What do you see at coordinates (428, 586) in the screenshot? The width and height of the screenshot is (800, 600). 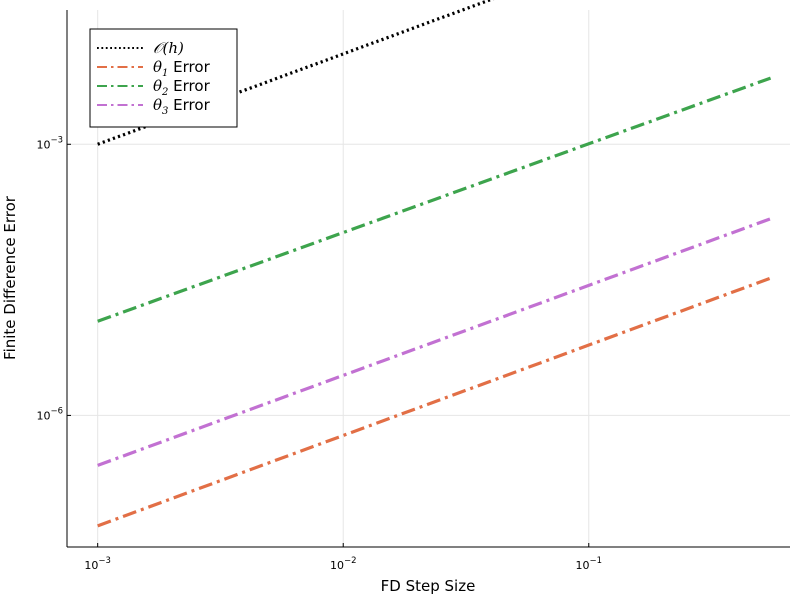 I see `x-axis-label: FD Step Size` at bounding box center [428, 586].